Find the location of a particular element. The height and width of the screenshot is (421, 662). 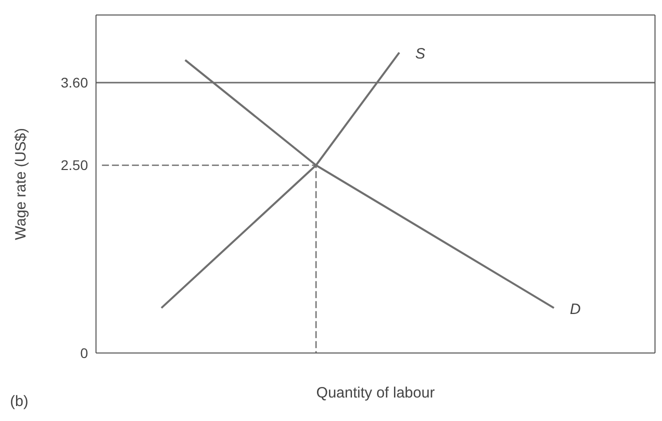

text: (b) is located at coordinates (19, 401).